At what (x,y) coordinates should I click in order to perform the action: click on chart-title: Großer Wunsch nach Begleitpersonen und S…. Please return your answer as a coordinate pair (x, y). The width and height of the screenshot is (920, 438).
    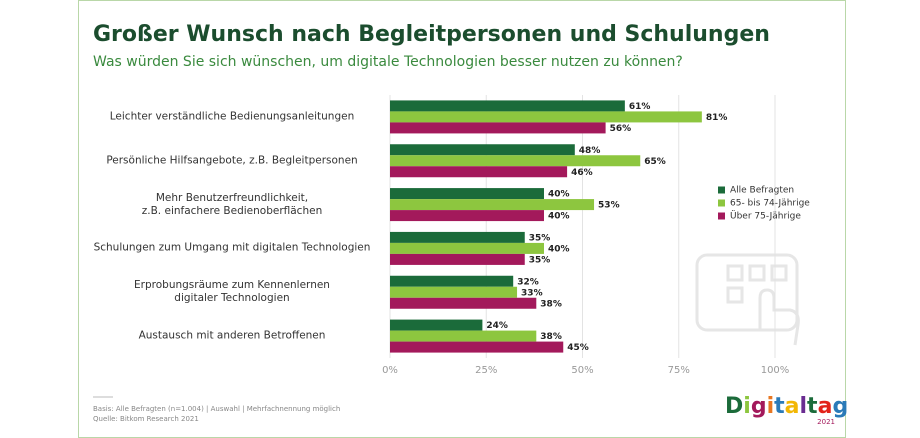
    Looking at the image, I should click on (431, 34).